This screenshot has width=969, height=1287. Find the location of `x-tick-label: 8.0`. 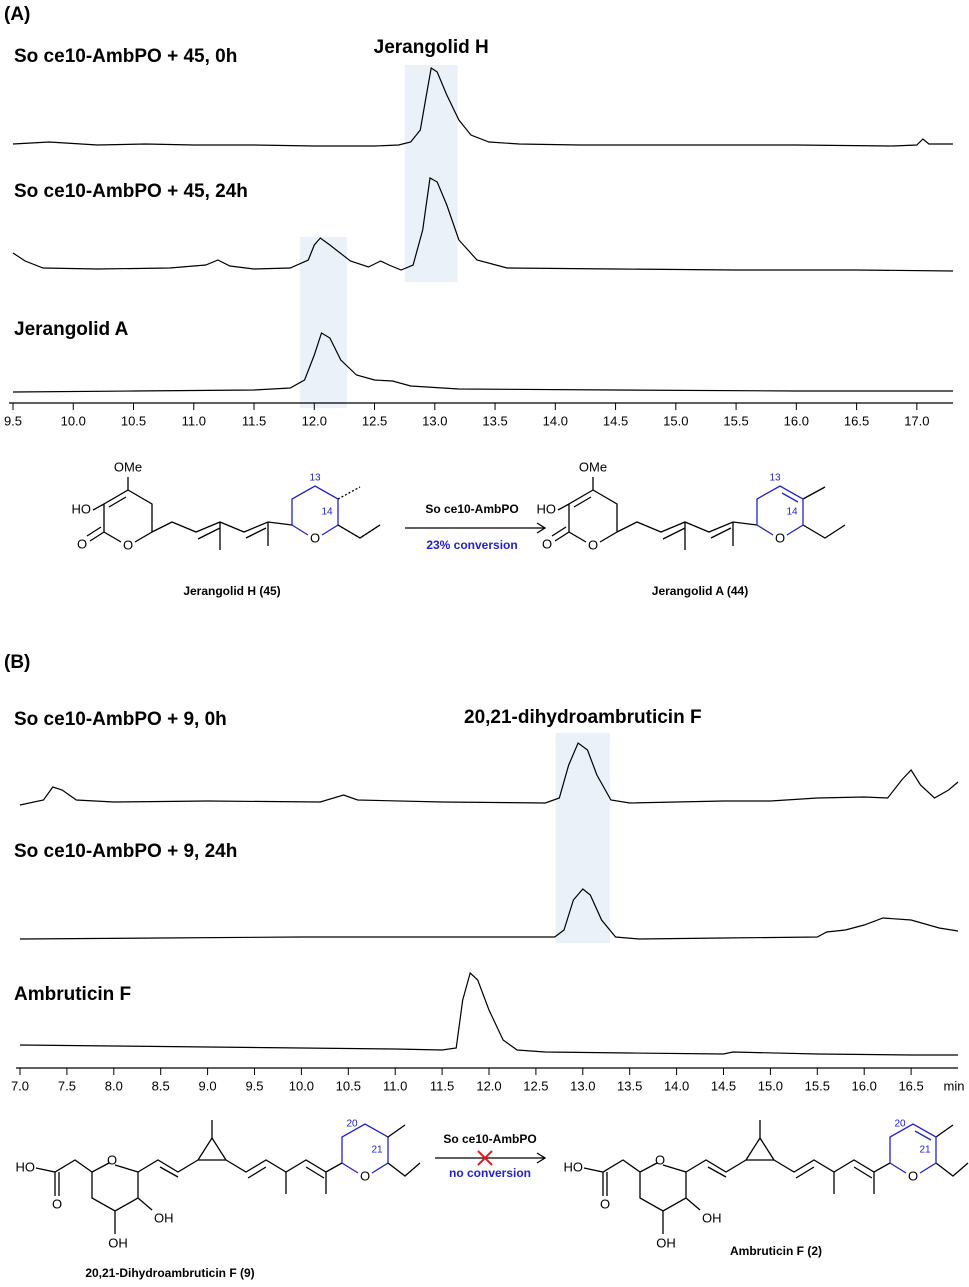

x-tick-label: 8.0 is located at coordinates (114, 1085).